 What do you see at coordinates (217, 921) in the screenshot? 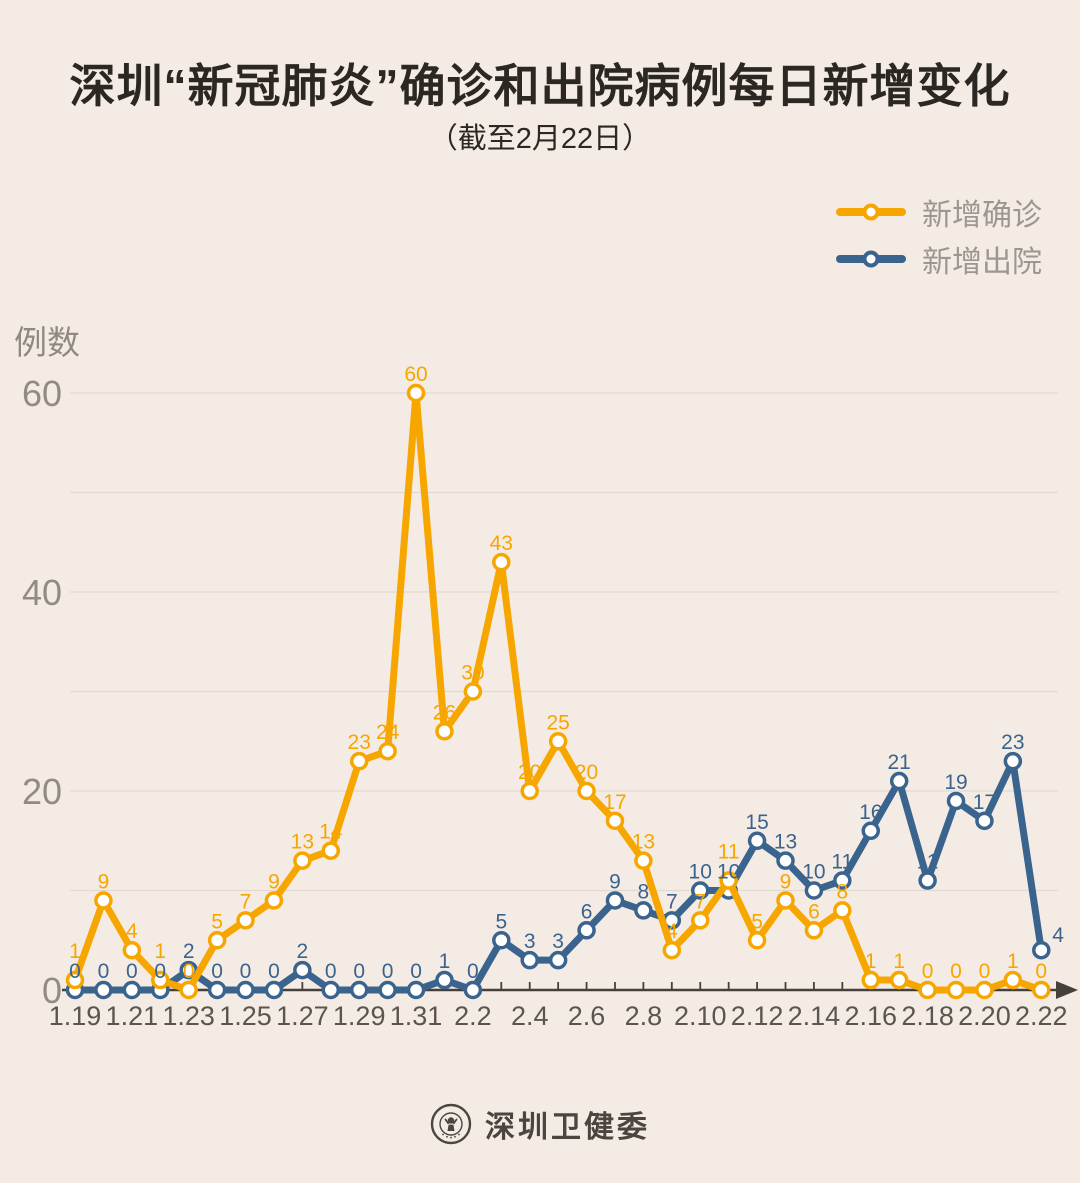
I see `confirmed-data-label: 5` at bounding box center [217, 921].